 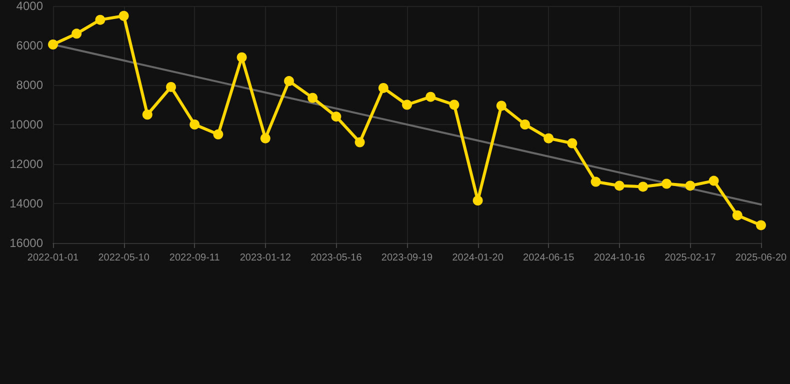 What do you see at coordinates (27, 243) in the screenshot?
I see `y-tick-label: 16000` at bounding box center [27, 243].